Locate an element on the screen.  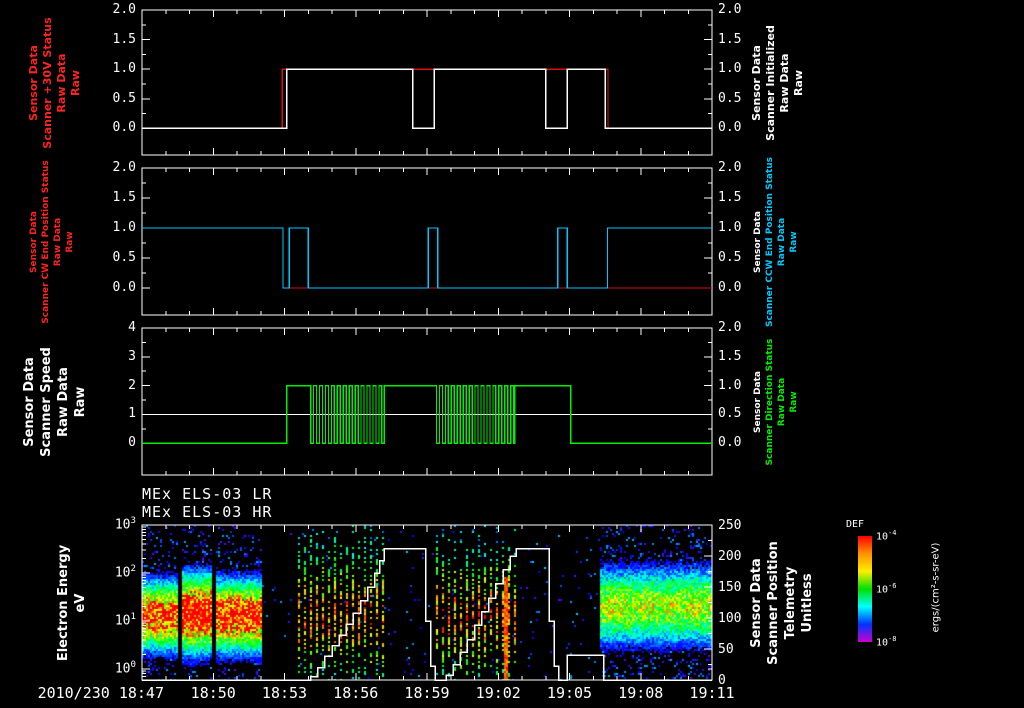
trace-scanner-position-telemetry is located at coordinates (427, 614).